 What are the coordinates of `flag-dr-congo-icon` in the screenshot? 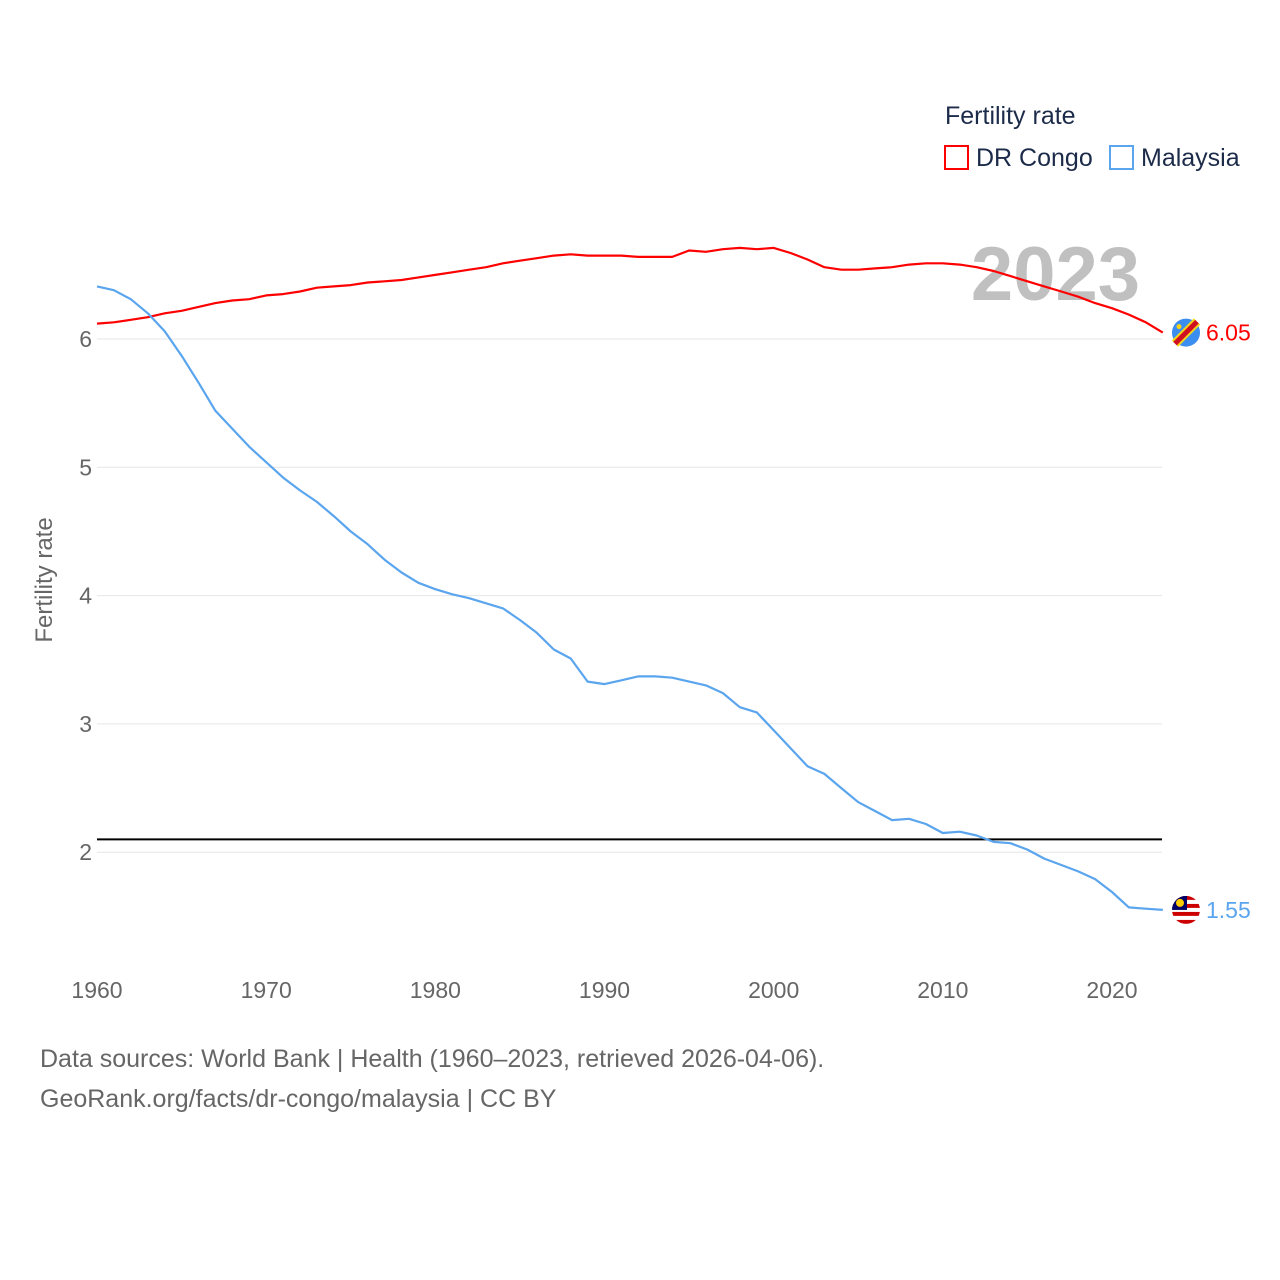 It's located at (1186, 332).